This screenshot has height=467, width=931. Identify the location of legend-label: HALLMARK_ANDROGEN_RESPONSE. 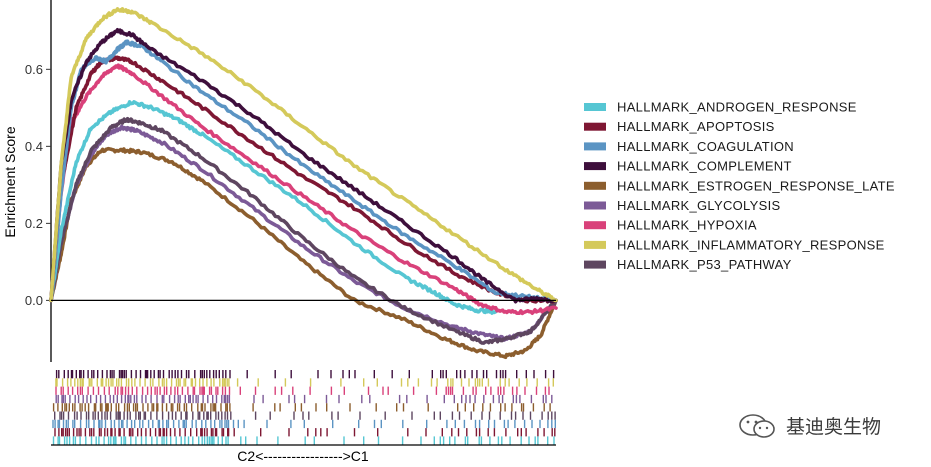
(737, 107).